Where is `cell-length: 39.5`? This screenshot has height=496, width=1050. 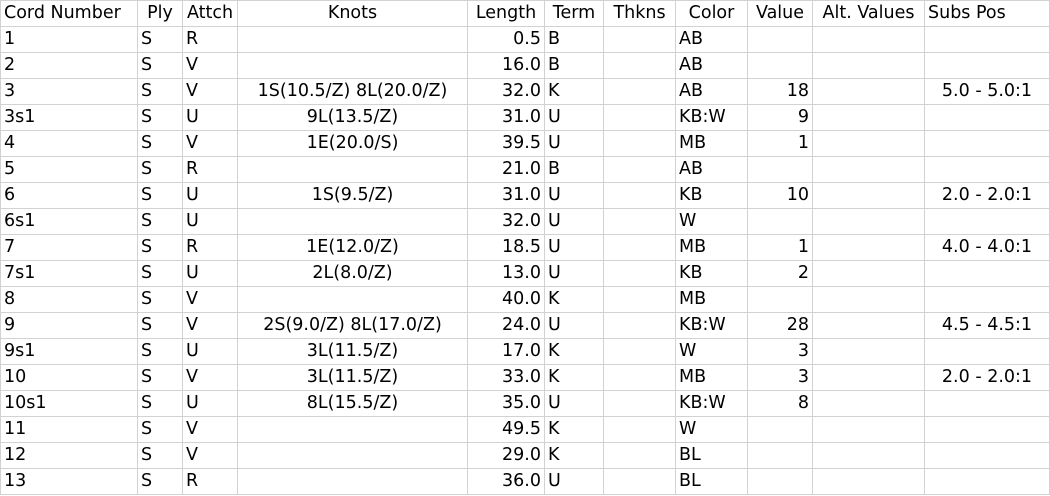
cell-length: 39.5 is located at coordinates (506, 143).